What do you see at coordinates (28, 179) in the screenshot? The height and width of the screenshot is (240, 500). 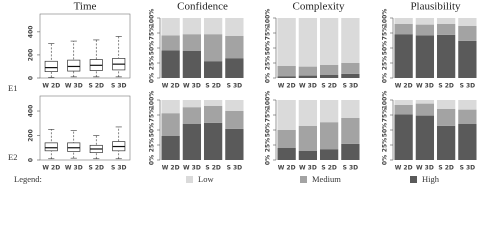 I see `legend-title: Legend:` at bounding box center [28, 179].